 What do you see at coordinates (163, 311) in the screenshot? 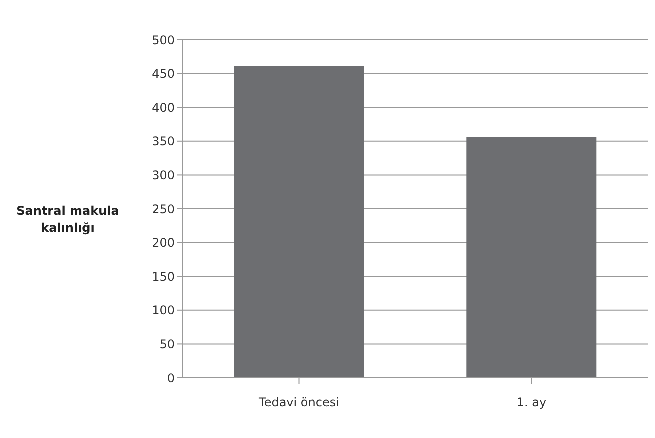
I see `y-tick-label: 100` at bounding box center [163, 311].